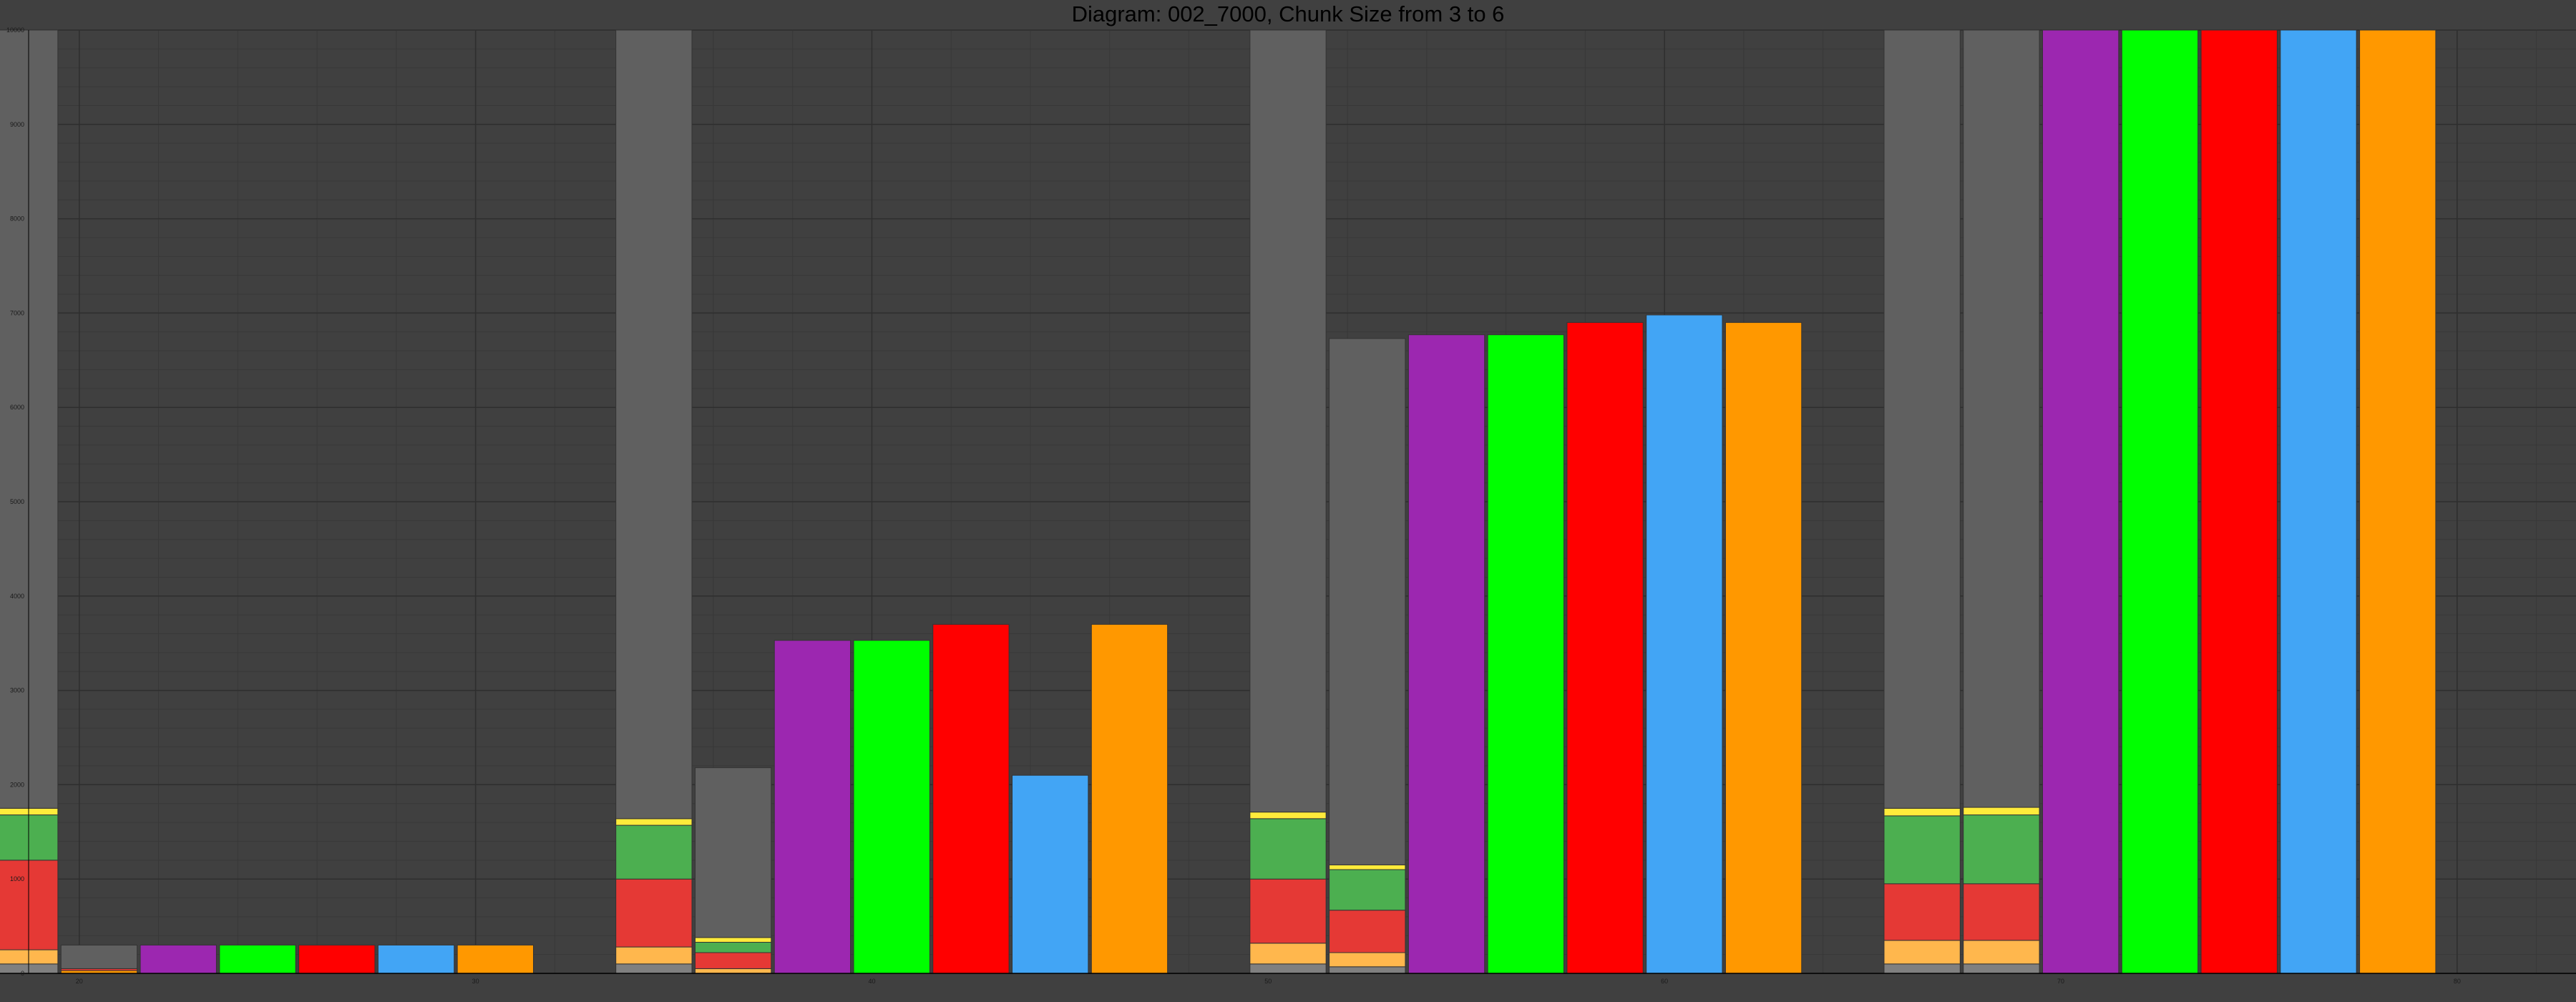  What do you see at coordinates (891, 807) in the screenshot?
I see `bar-segment-g2-b4-s1` at bounding box center [891, 807].